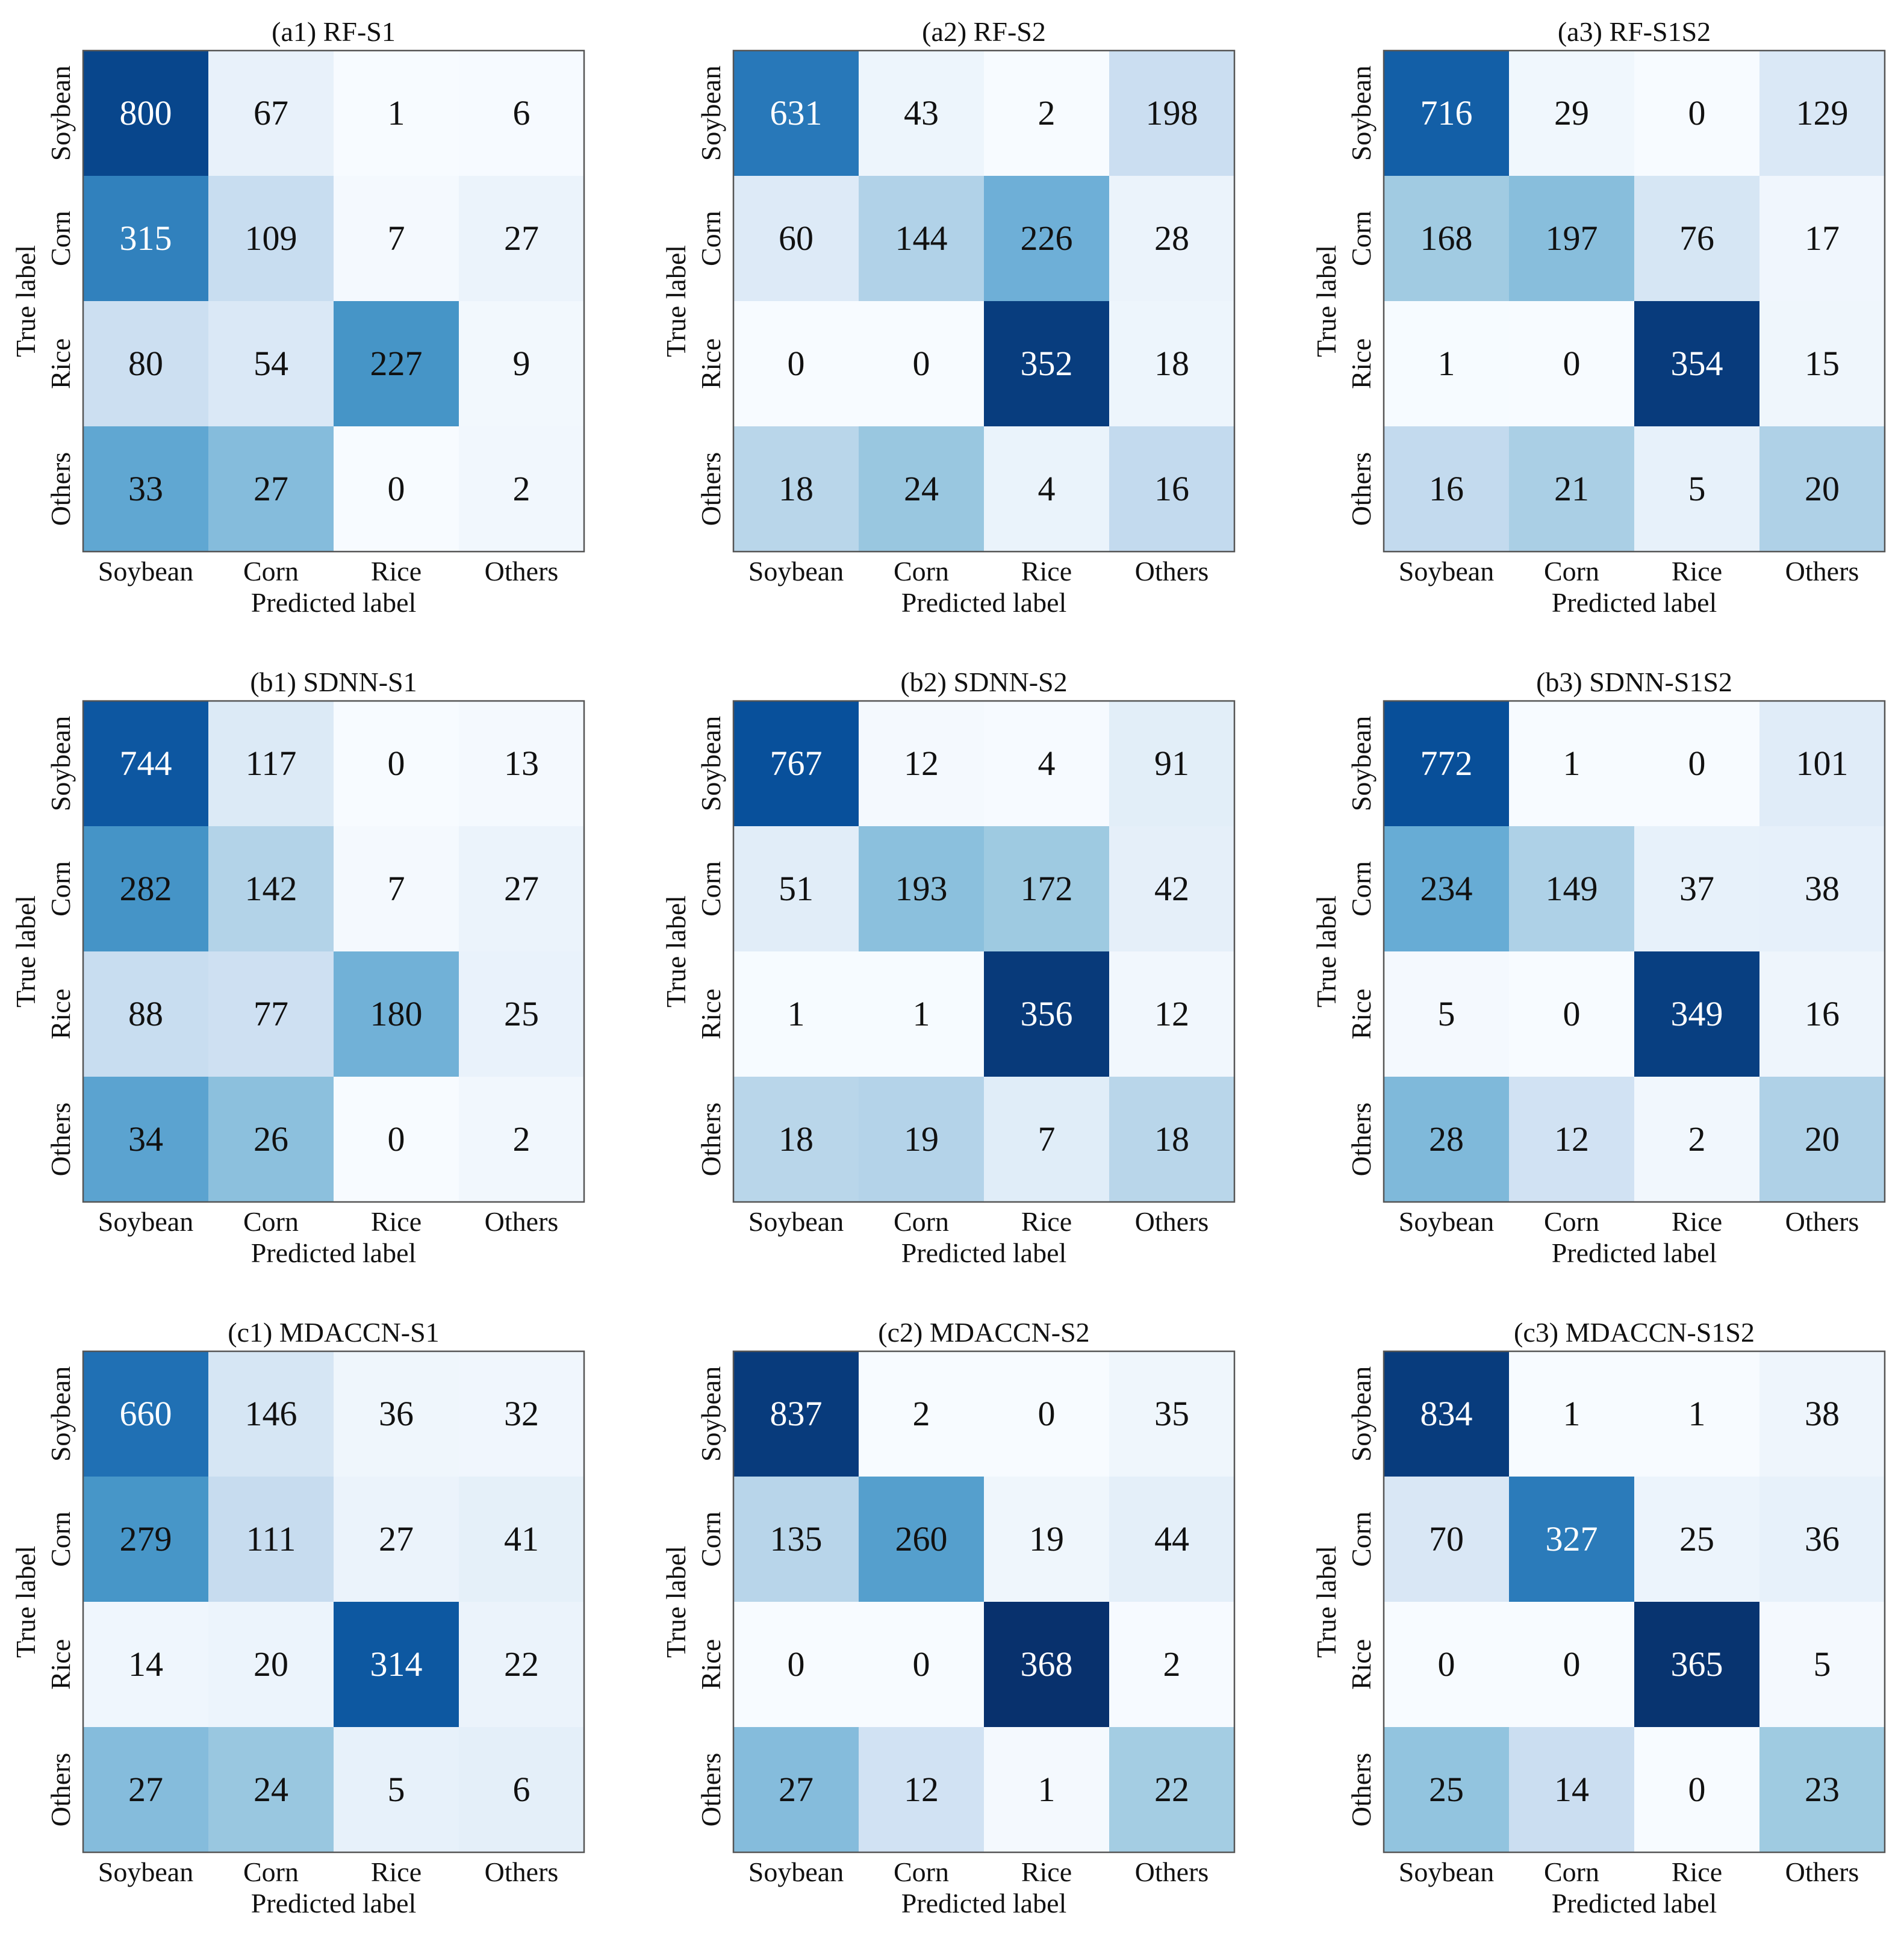 The height and width of the screenshot is (1933, 1904). Describe the element at coordinates (1047, 363) in the screenshot. I see `cell-value: 352` at that location.